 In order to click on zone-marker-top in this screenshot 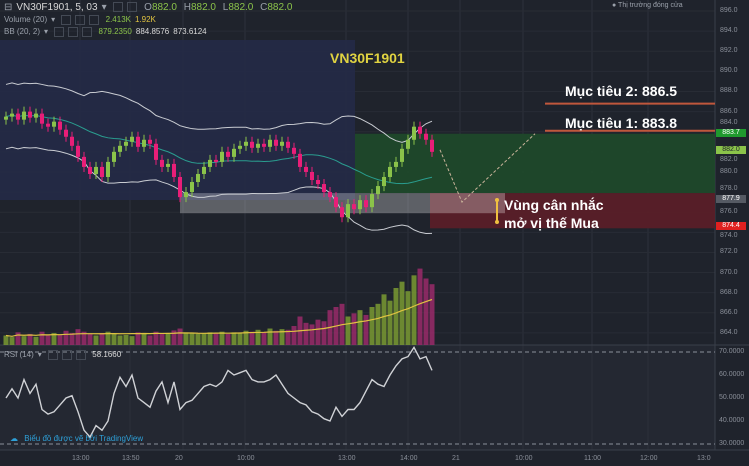, I will do `click(497, 200)`.